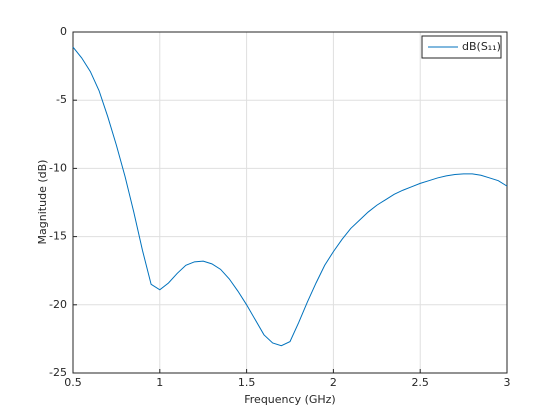 Image resolution: width=560 pixels, height=420 pixels. What do you see at coordinates (58, 167) in the screenshot?
I see `y-tick-label: -10` at bounding box center [58, 167].